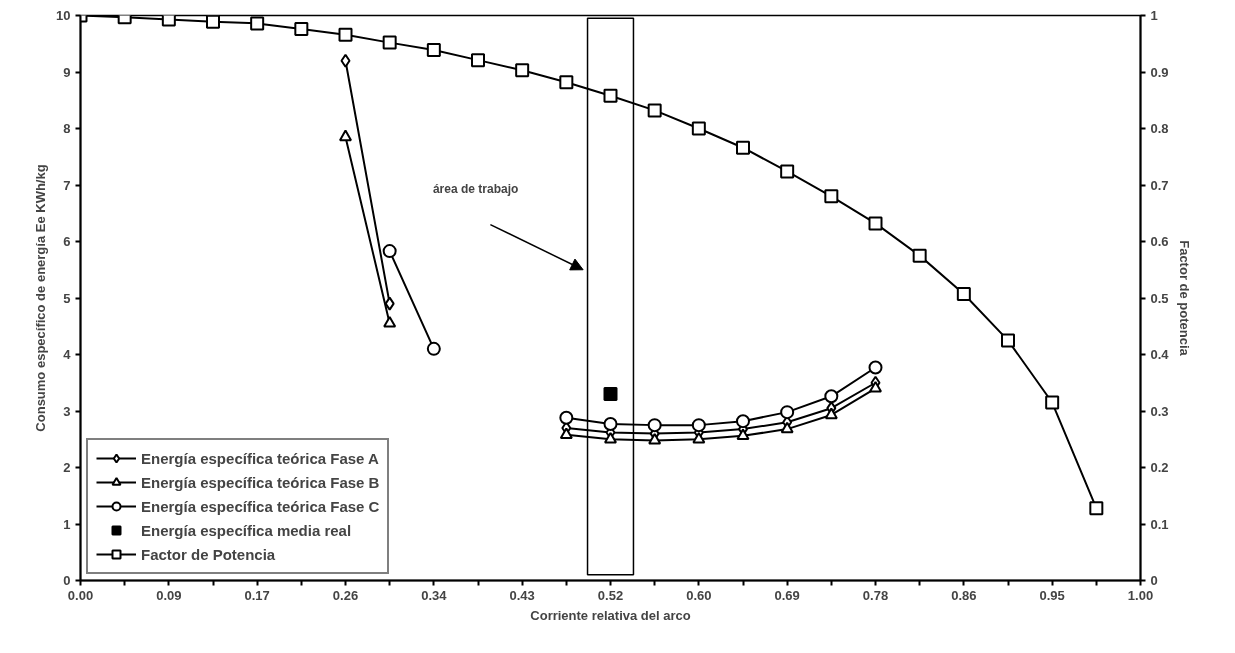 Image resolution: width=1235 pixels, height=653 pixels. I want to click on y2-tick-label: 0, so click(1154, 580).